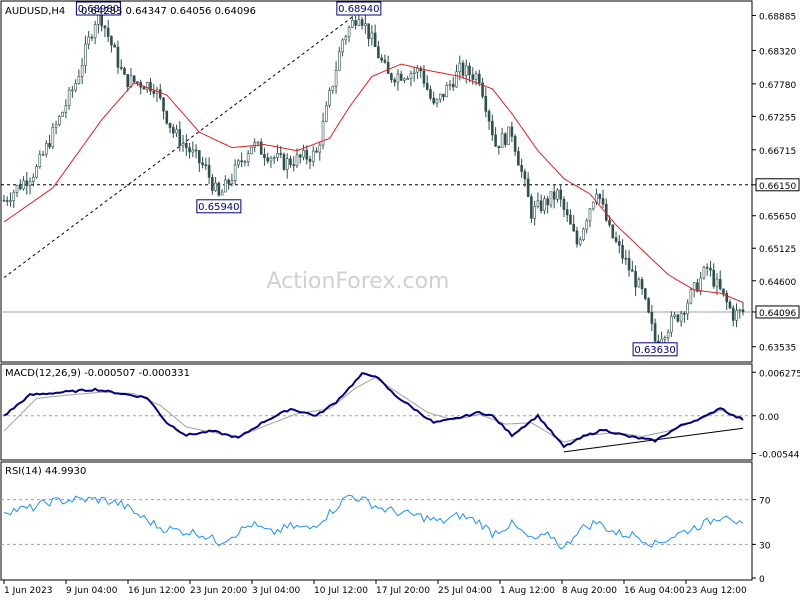 This screenshot has width=800, height=600. Describe the element at coordinates (97, 373) in the screenshot. I see `macd-title: MACD(12,26,9) -0.000507 -0.000331` at that location.